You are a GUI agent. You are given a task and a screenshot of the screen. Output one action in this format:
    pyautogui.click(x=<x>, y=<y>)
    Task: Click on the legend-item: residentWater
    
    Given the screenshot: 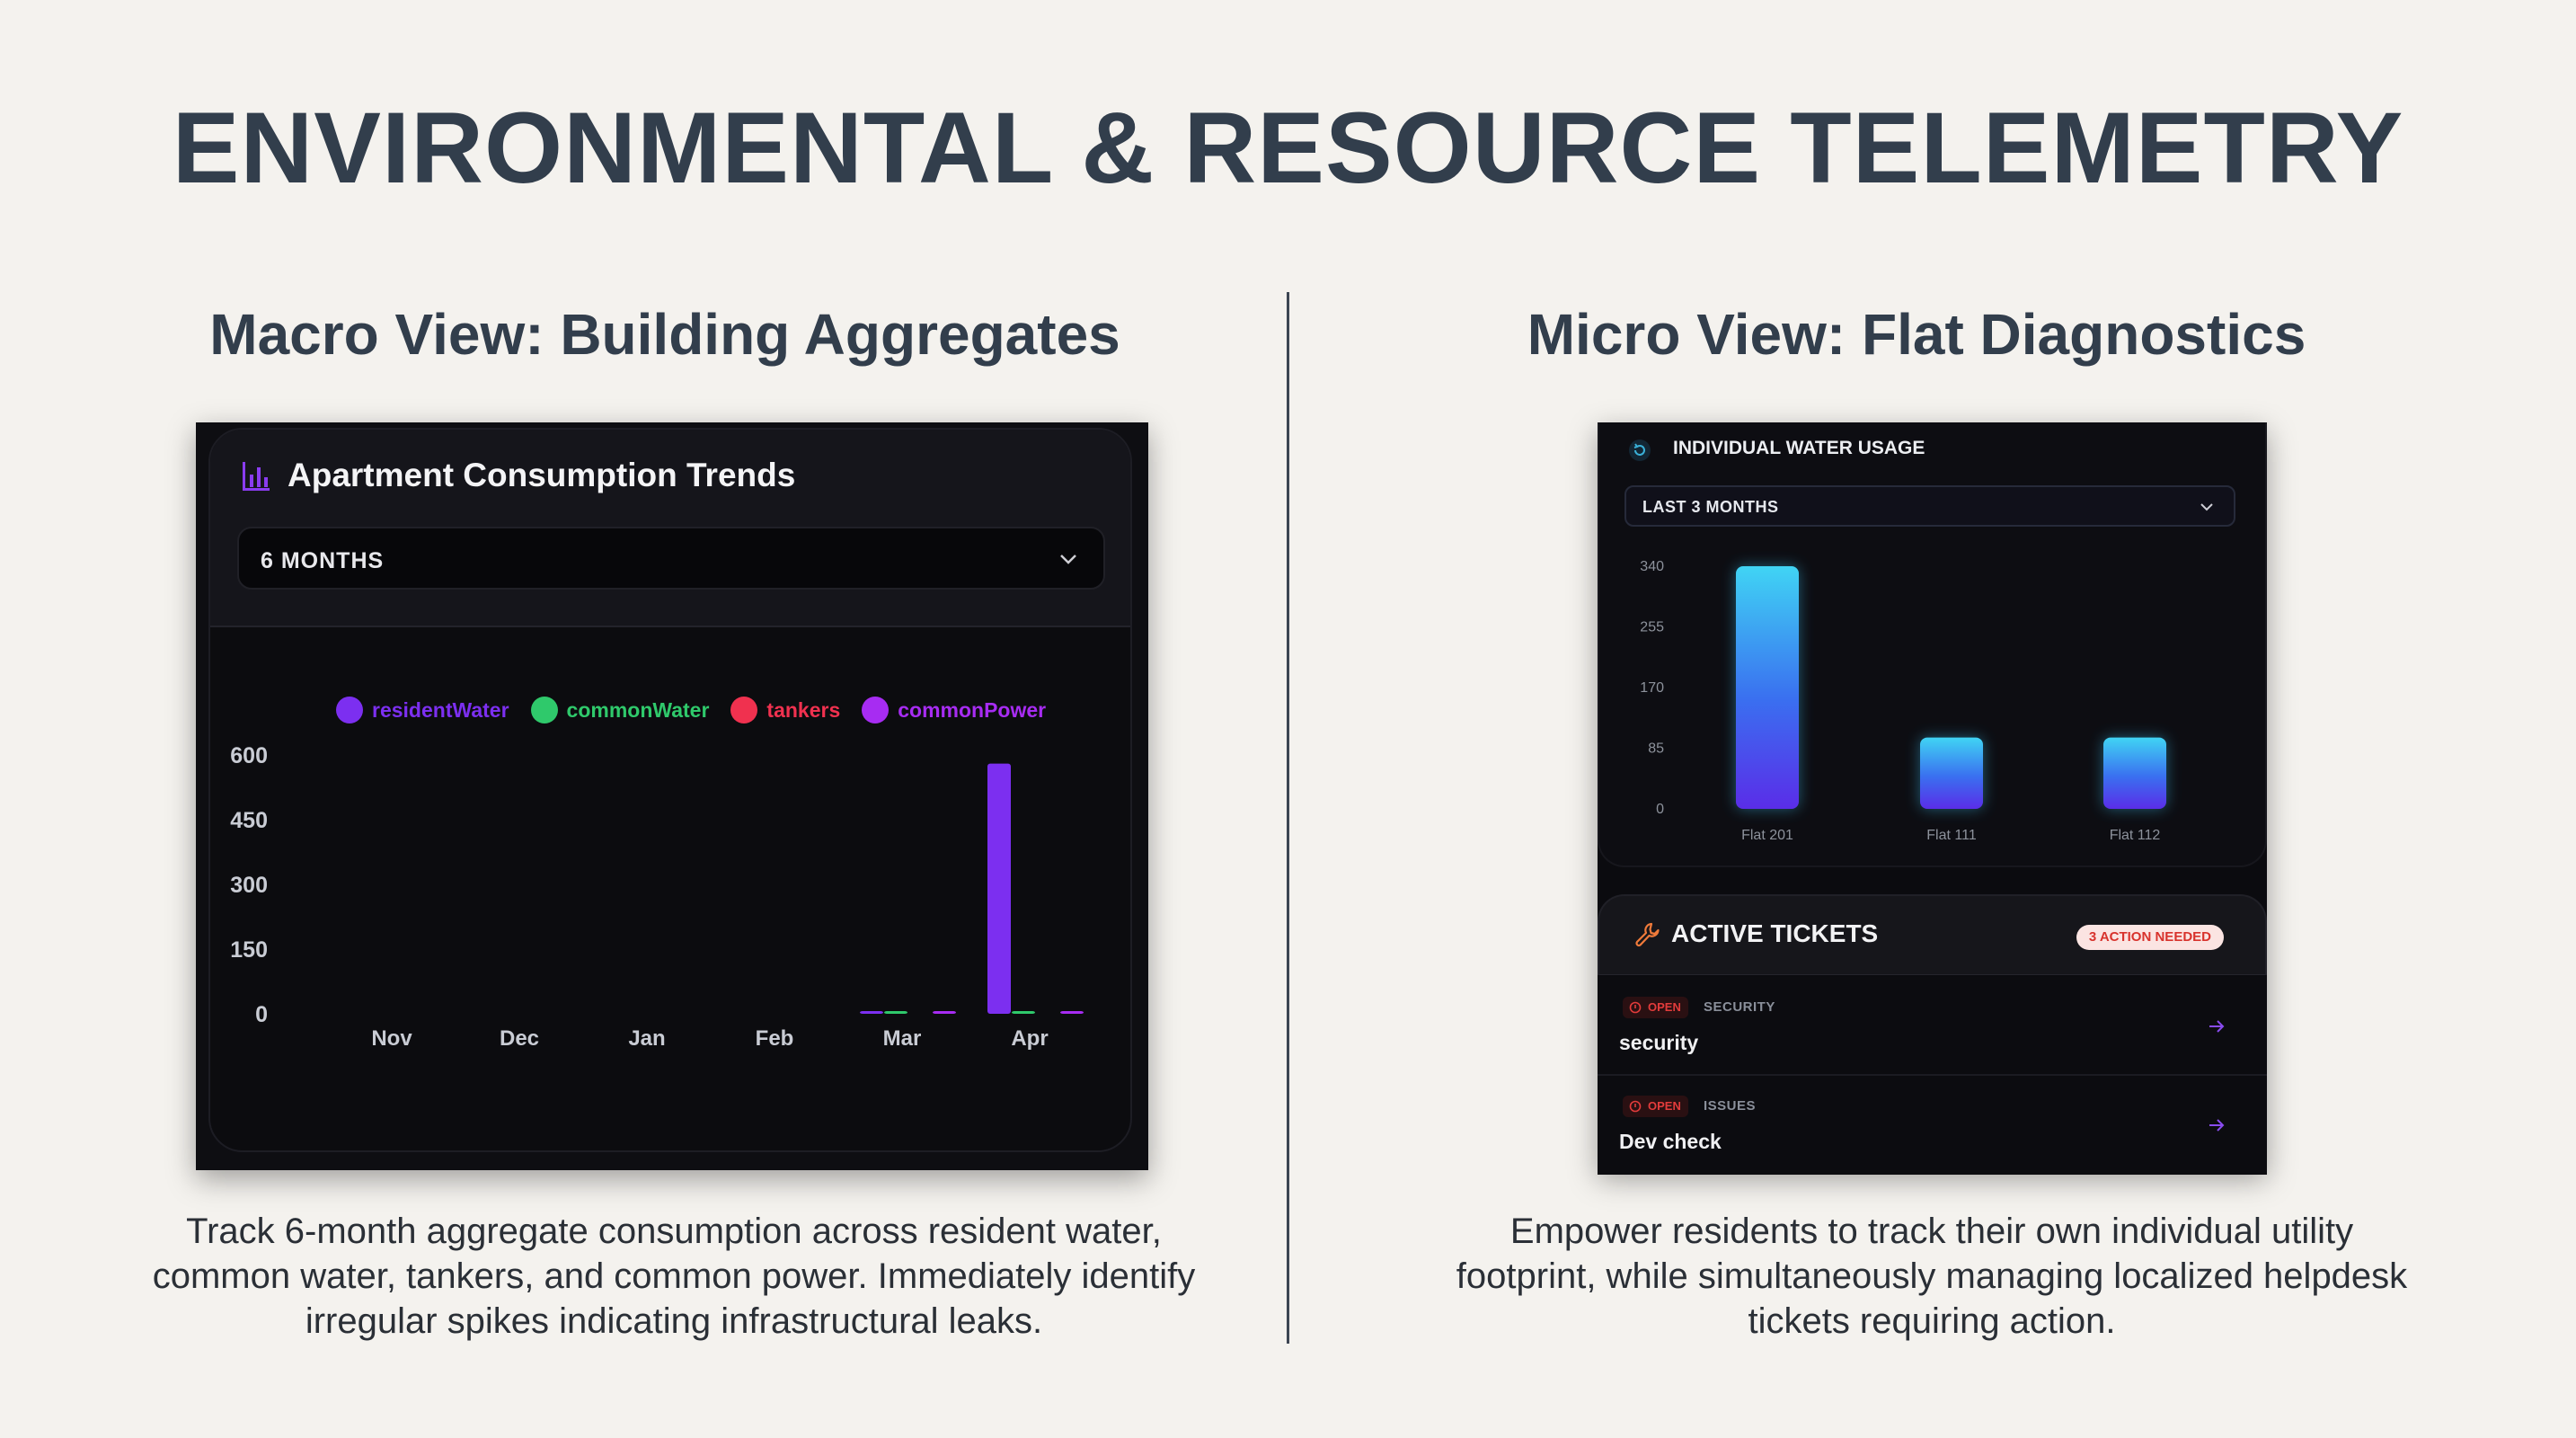 What is the action you would take?
    pyautogui.click(x=423, y=710)
    